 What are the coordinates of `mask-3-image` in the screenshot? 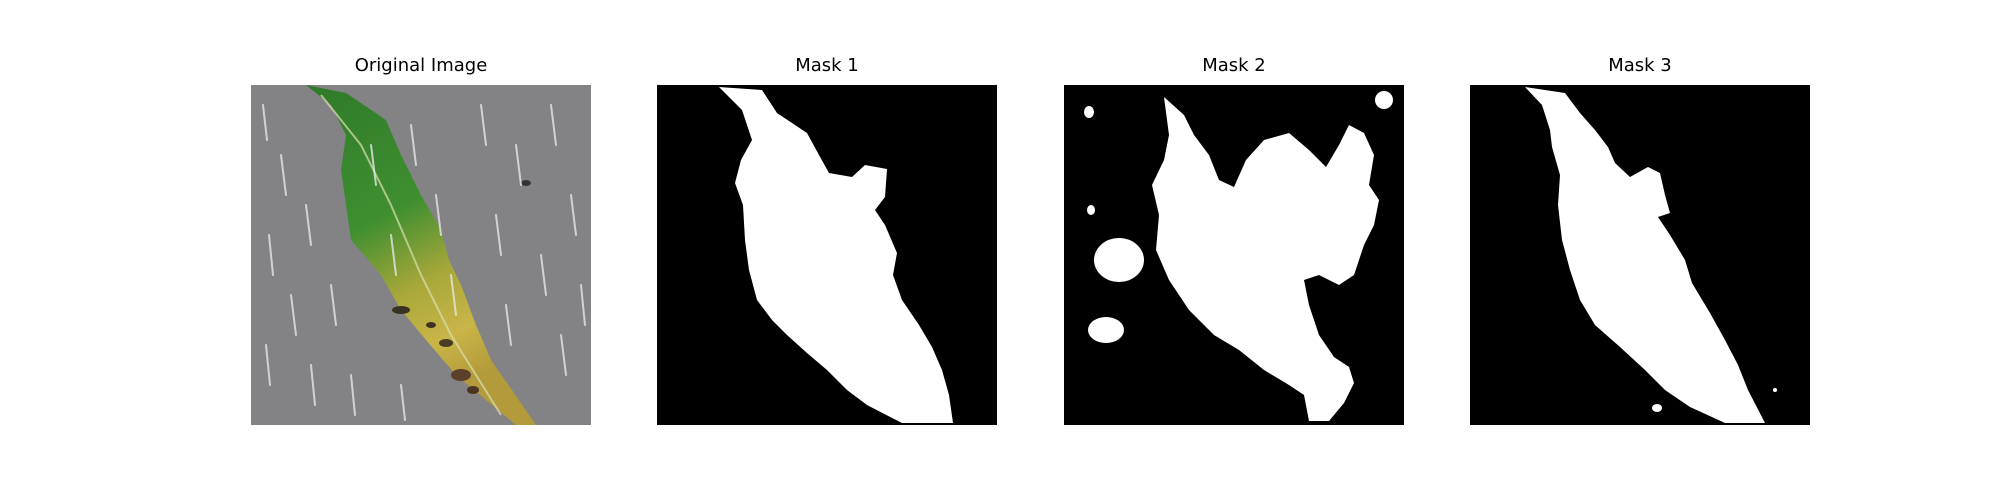 It's located at (1640, 255).